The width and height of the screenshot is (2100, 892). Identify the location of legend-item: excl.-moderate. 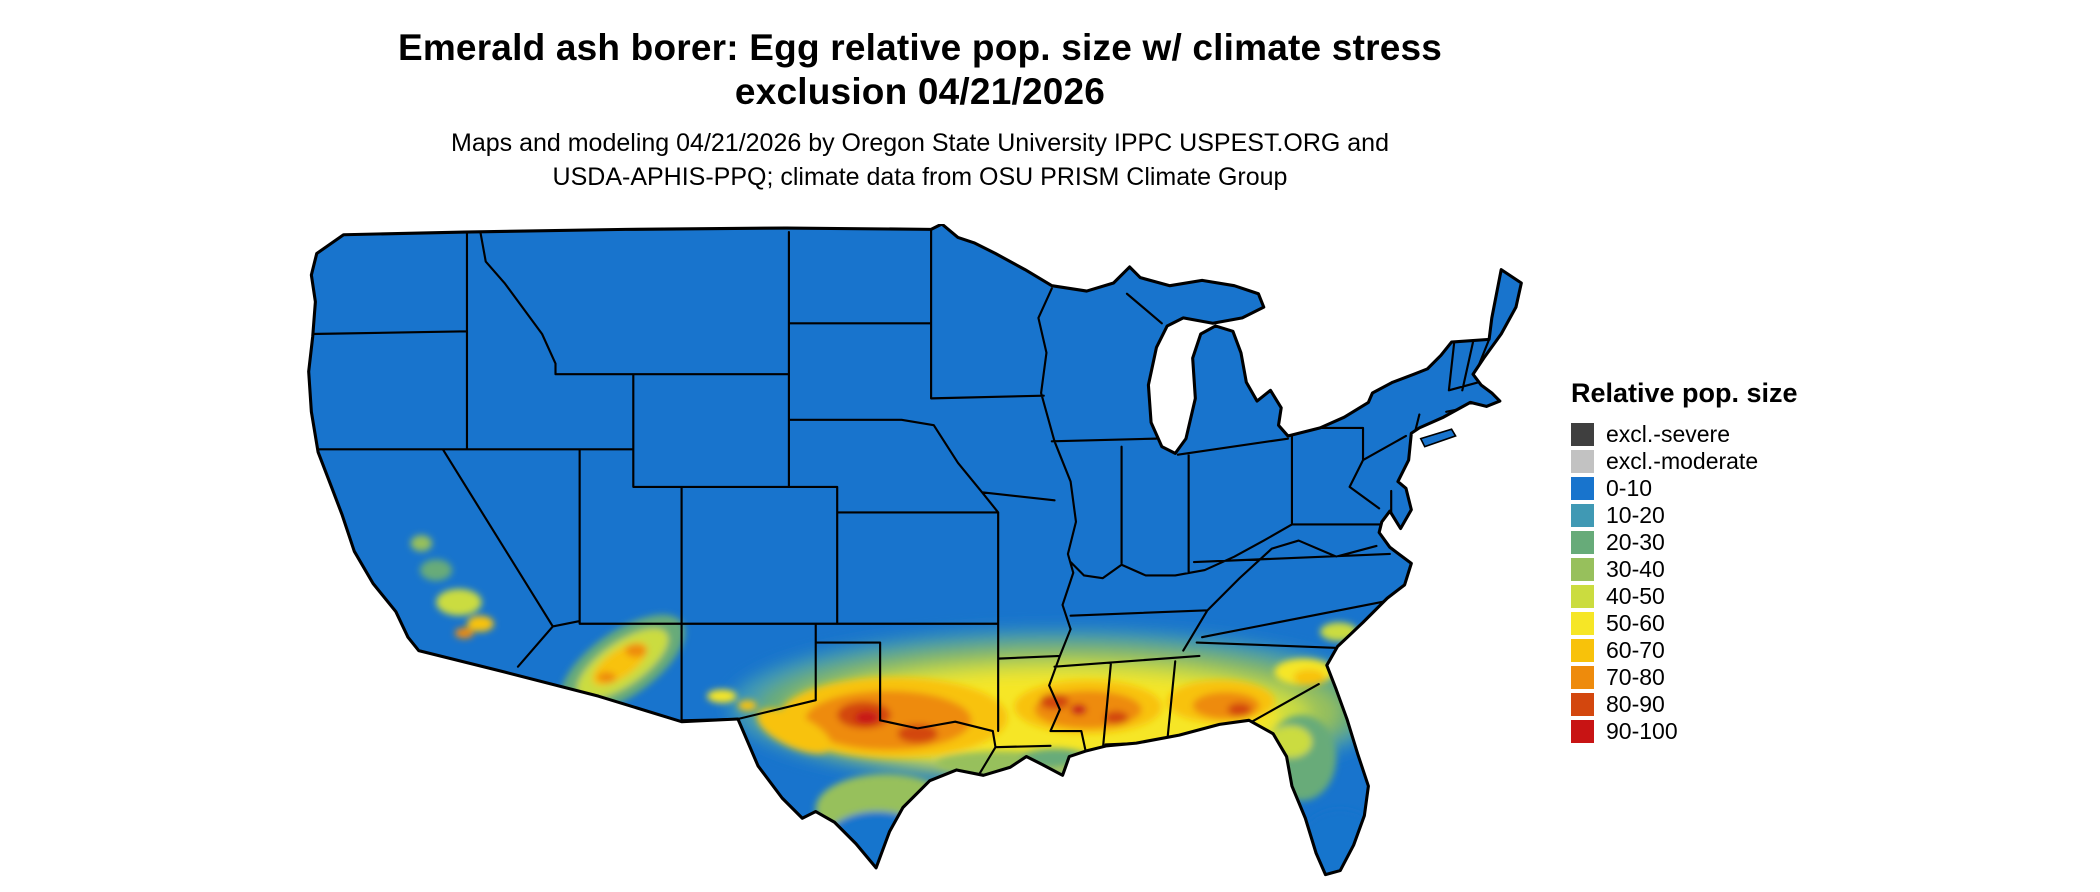
(1684, 461).